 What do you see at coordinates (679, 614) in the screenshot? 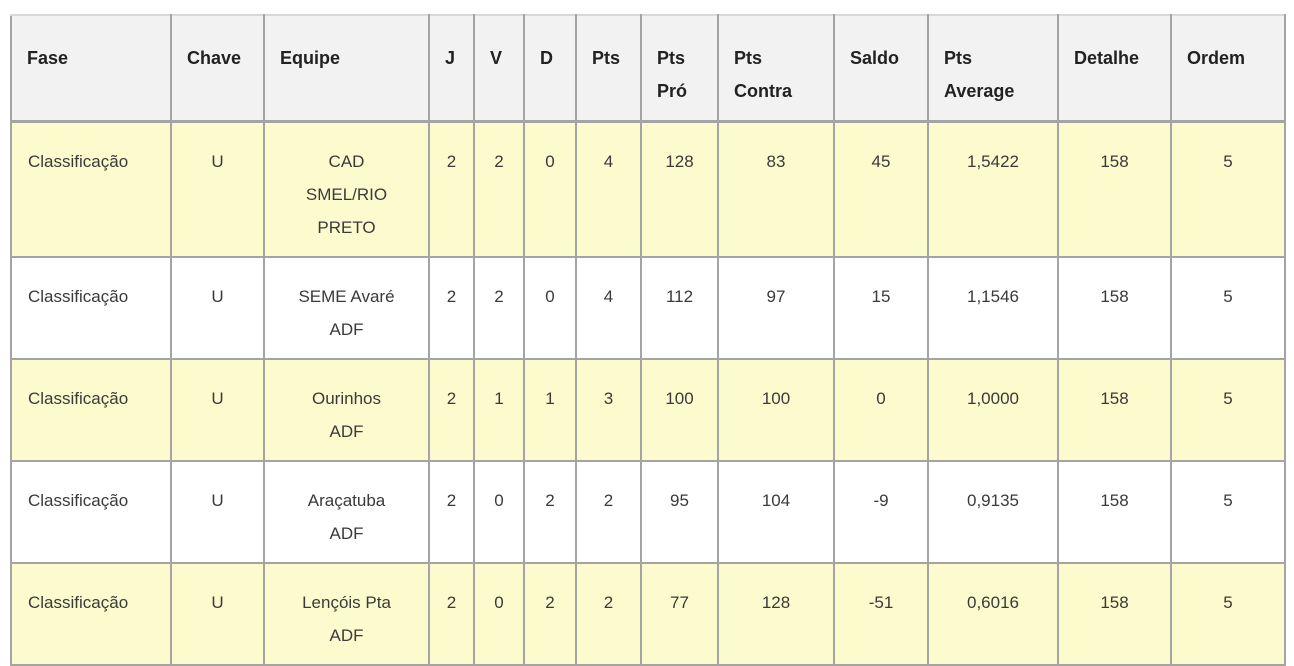
I see `cell-pts-pro: 77` at bounding box center [679, 614].